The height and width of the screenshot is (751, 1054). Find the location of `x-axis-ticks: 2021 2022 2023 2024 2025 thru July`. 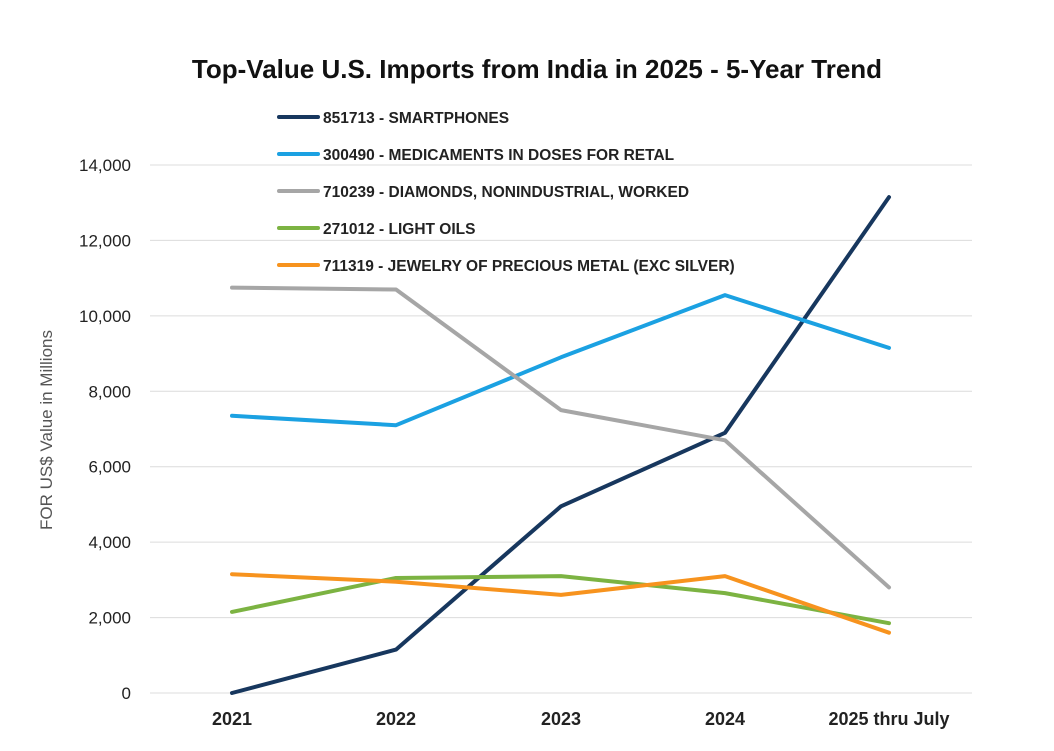

x-axis-ticks: 2021 2022 2023 2024 2025 thru July is located at coordinates (581, 719).